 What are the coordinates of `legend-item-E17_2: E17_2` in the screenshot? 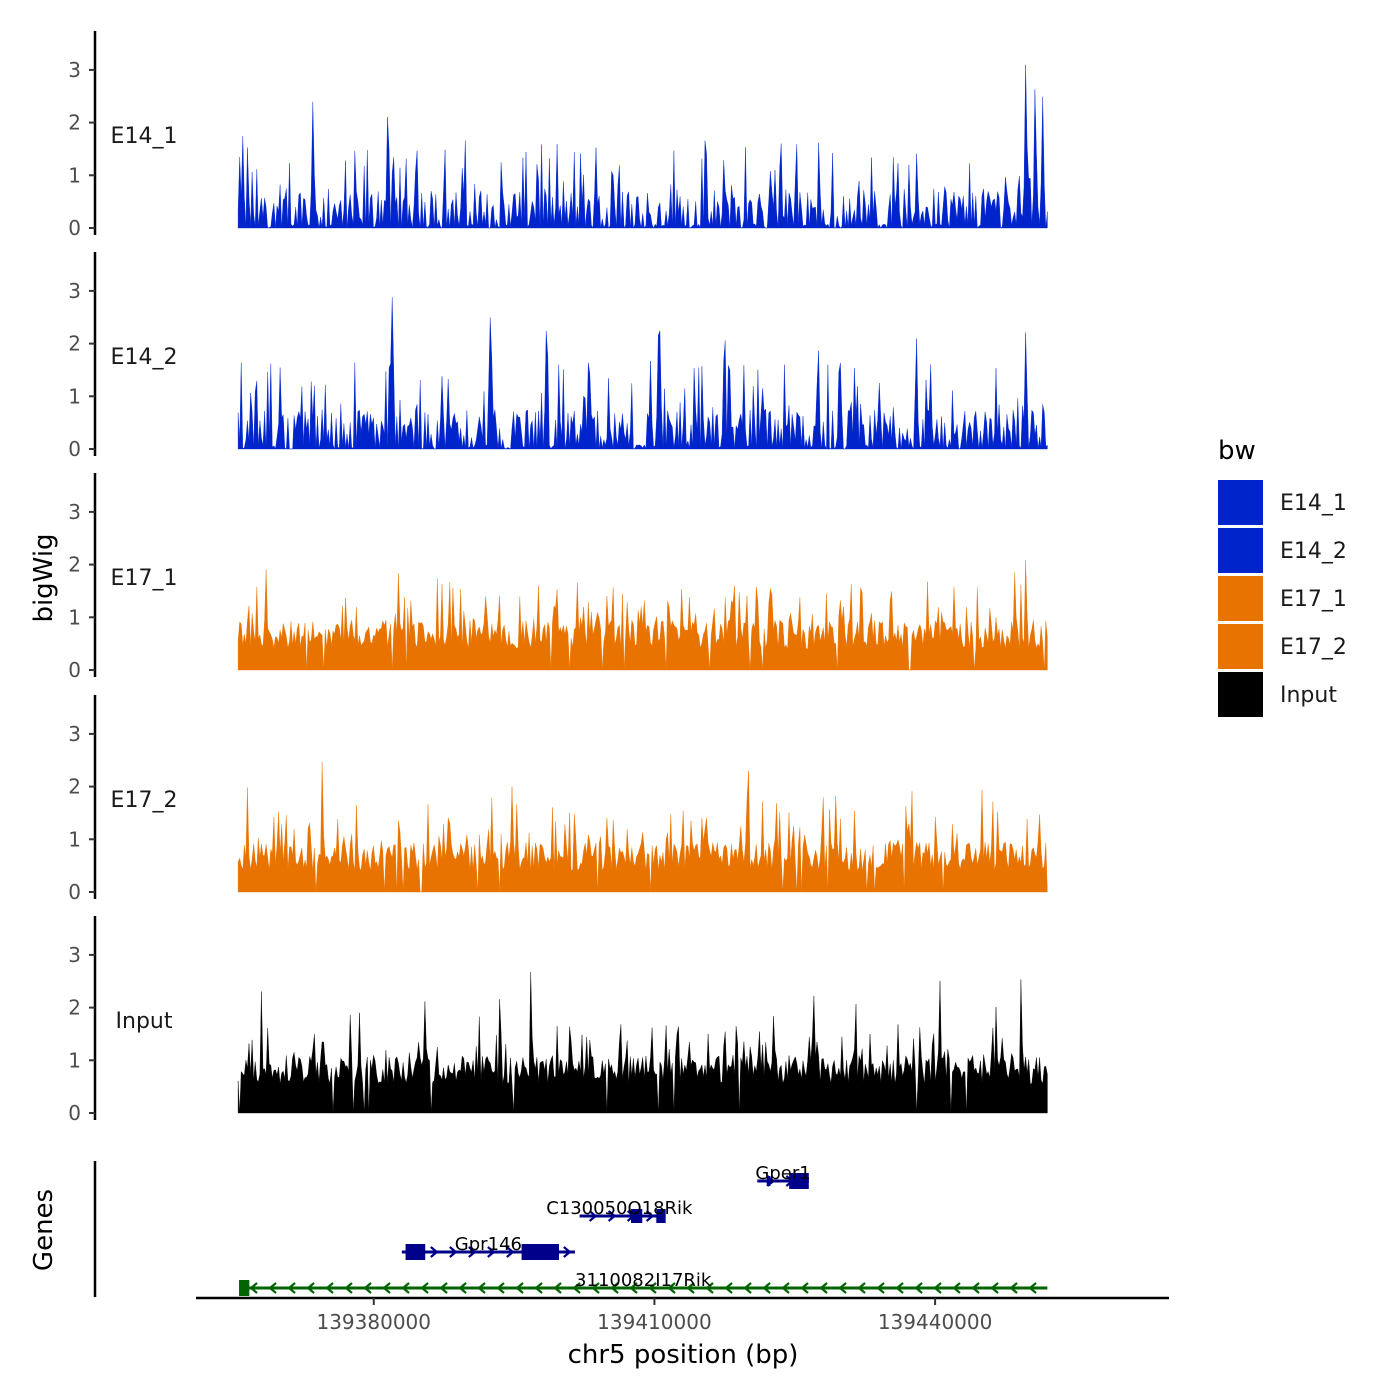 It's located at (1282, 646).